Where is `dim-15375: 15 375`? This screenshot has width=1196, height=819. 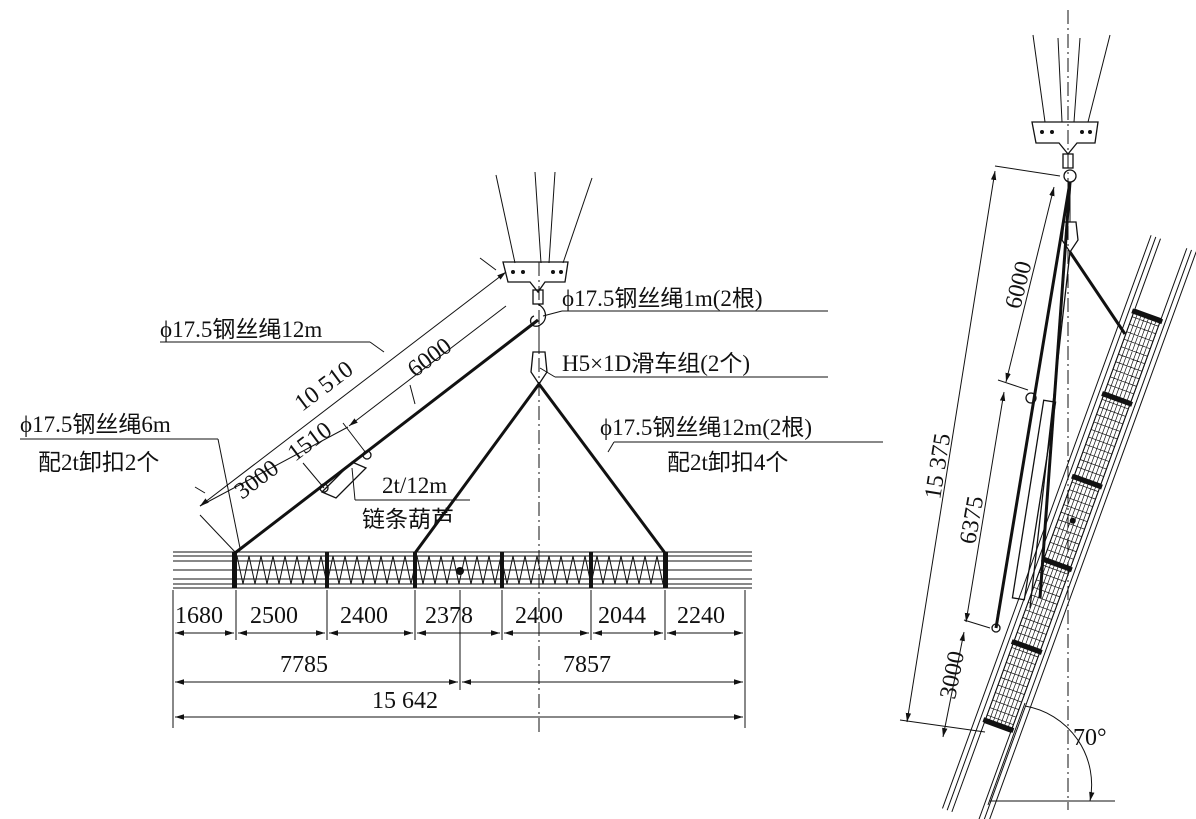 dim-15375: 15 375 is located at coordinates (938, 466).